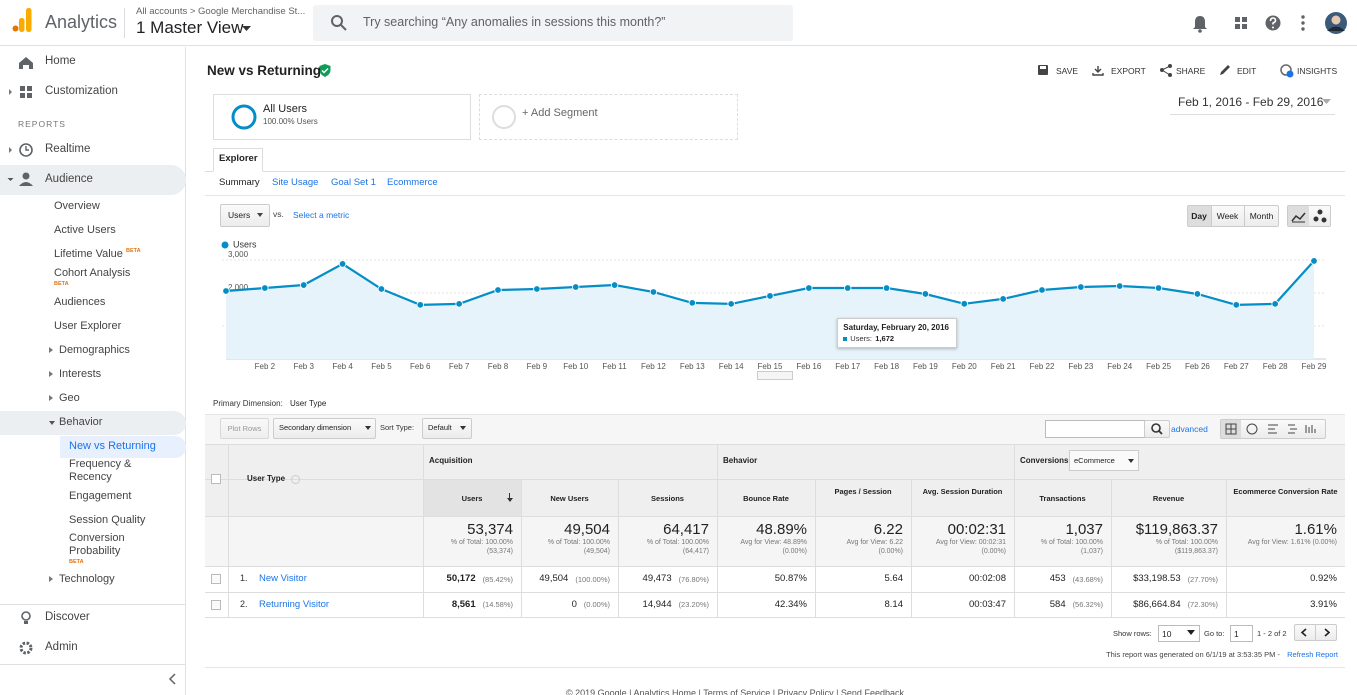 Image resolution: width=1357 pixels, height=695 pixels. I want to click on select-metric: Select a metric, so click(321, 214).